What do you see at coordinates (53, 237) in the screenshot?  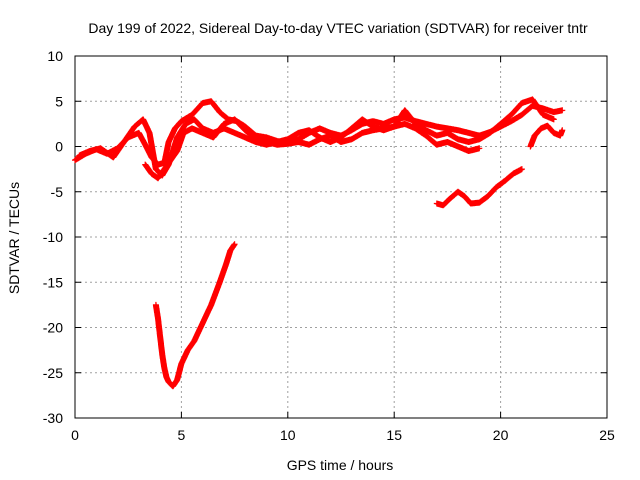 I see `y-tick-label: -10` at bounding box center [53, 237].